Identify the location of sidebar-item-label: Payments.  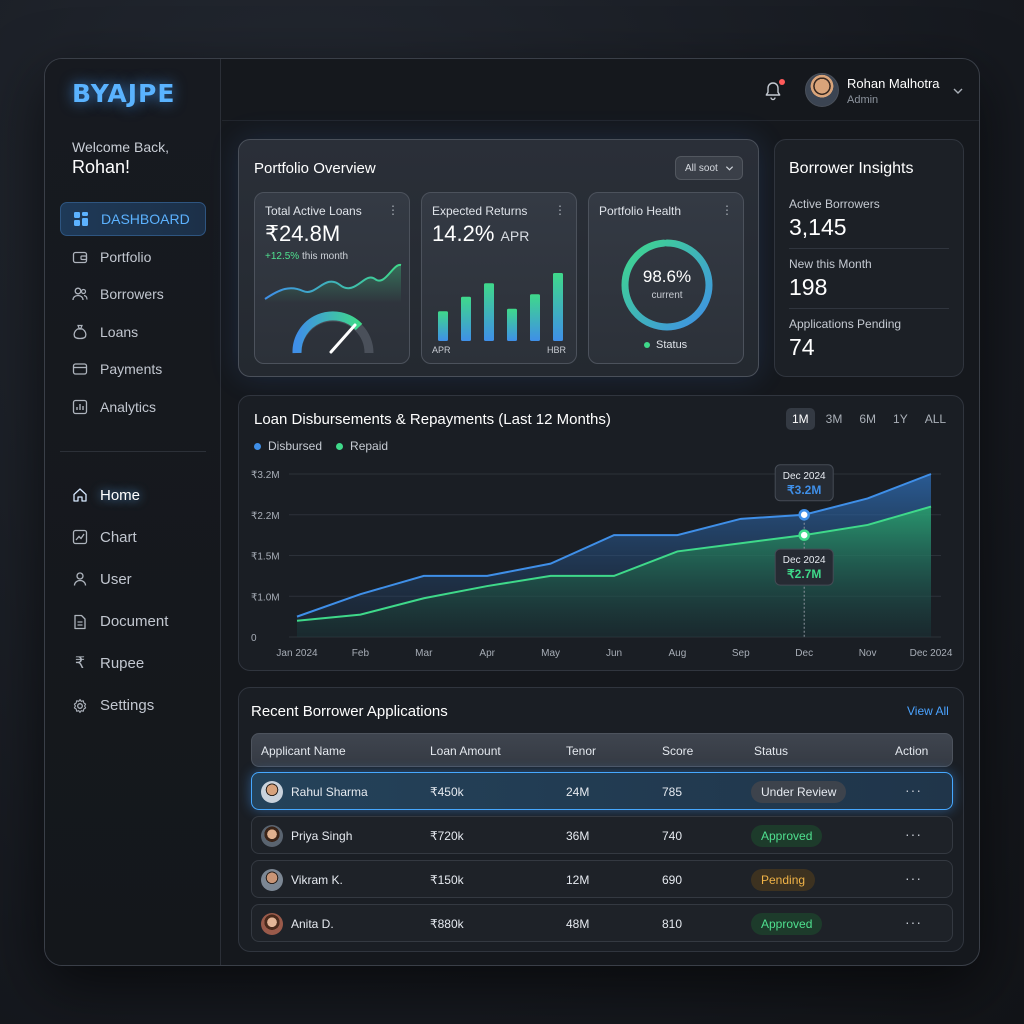
(131, 369).